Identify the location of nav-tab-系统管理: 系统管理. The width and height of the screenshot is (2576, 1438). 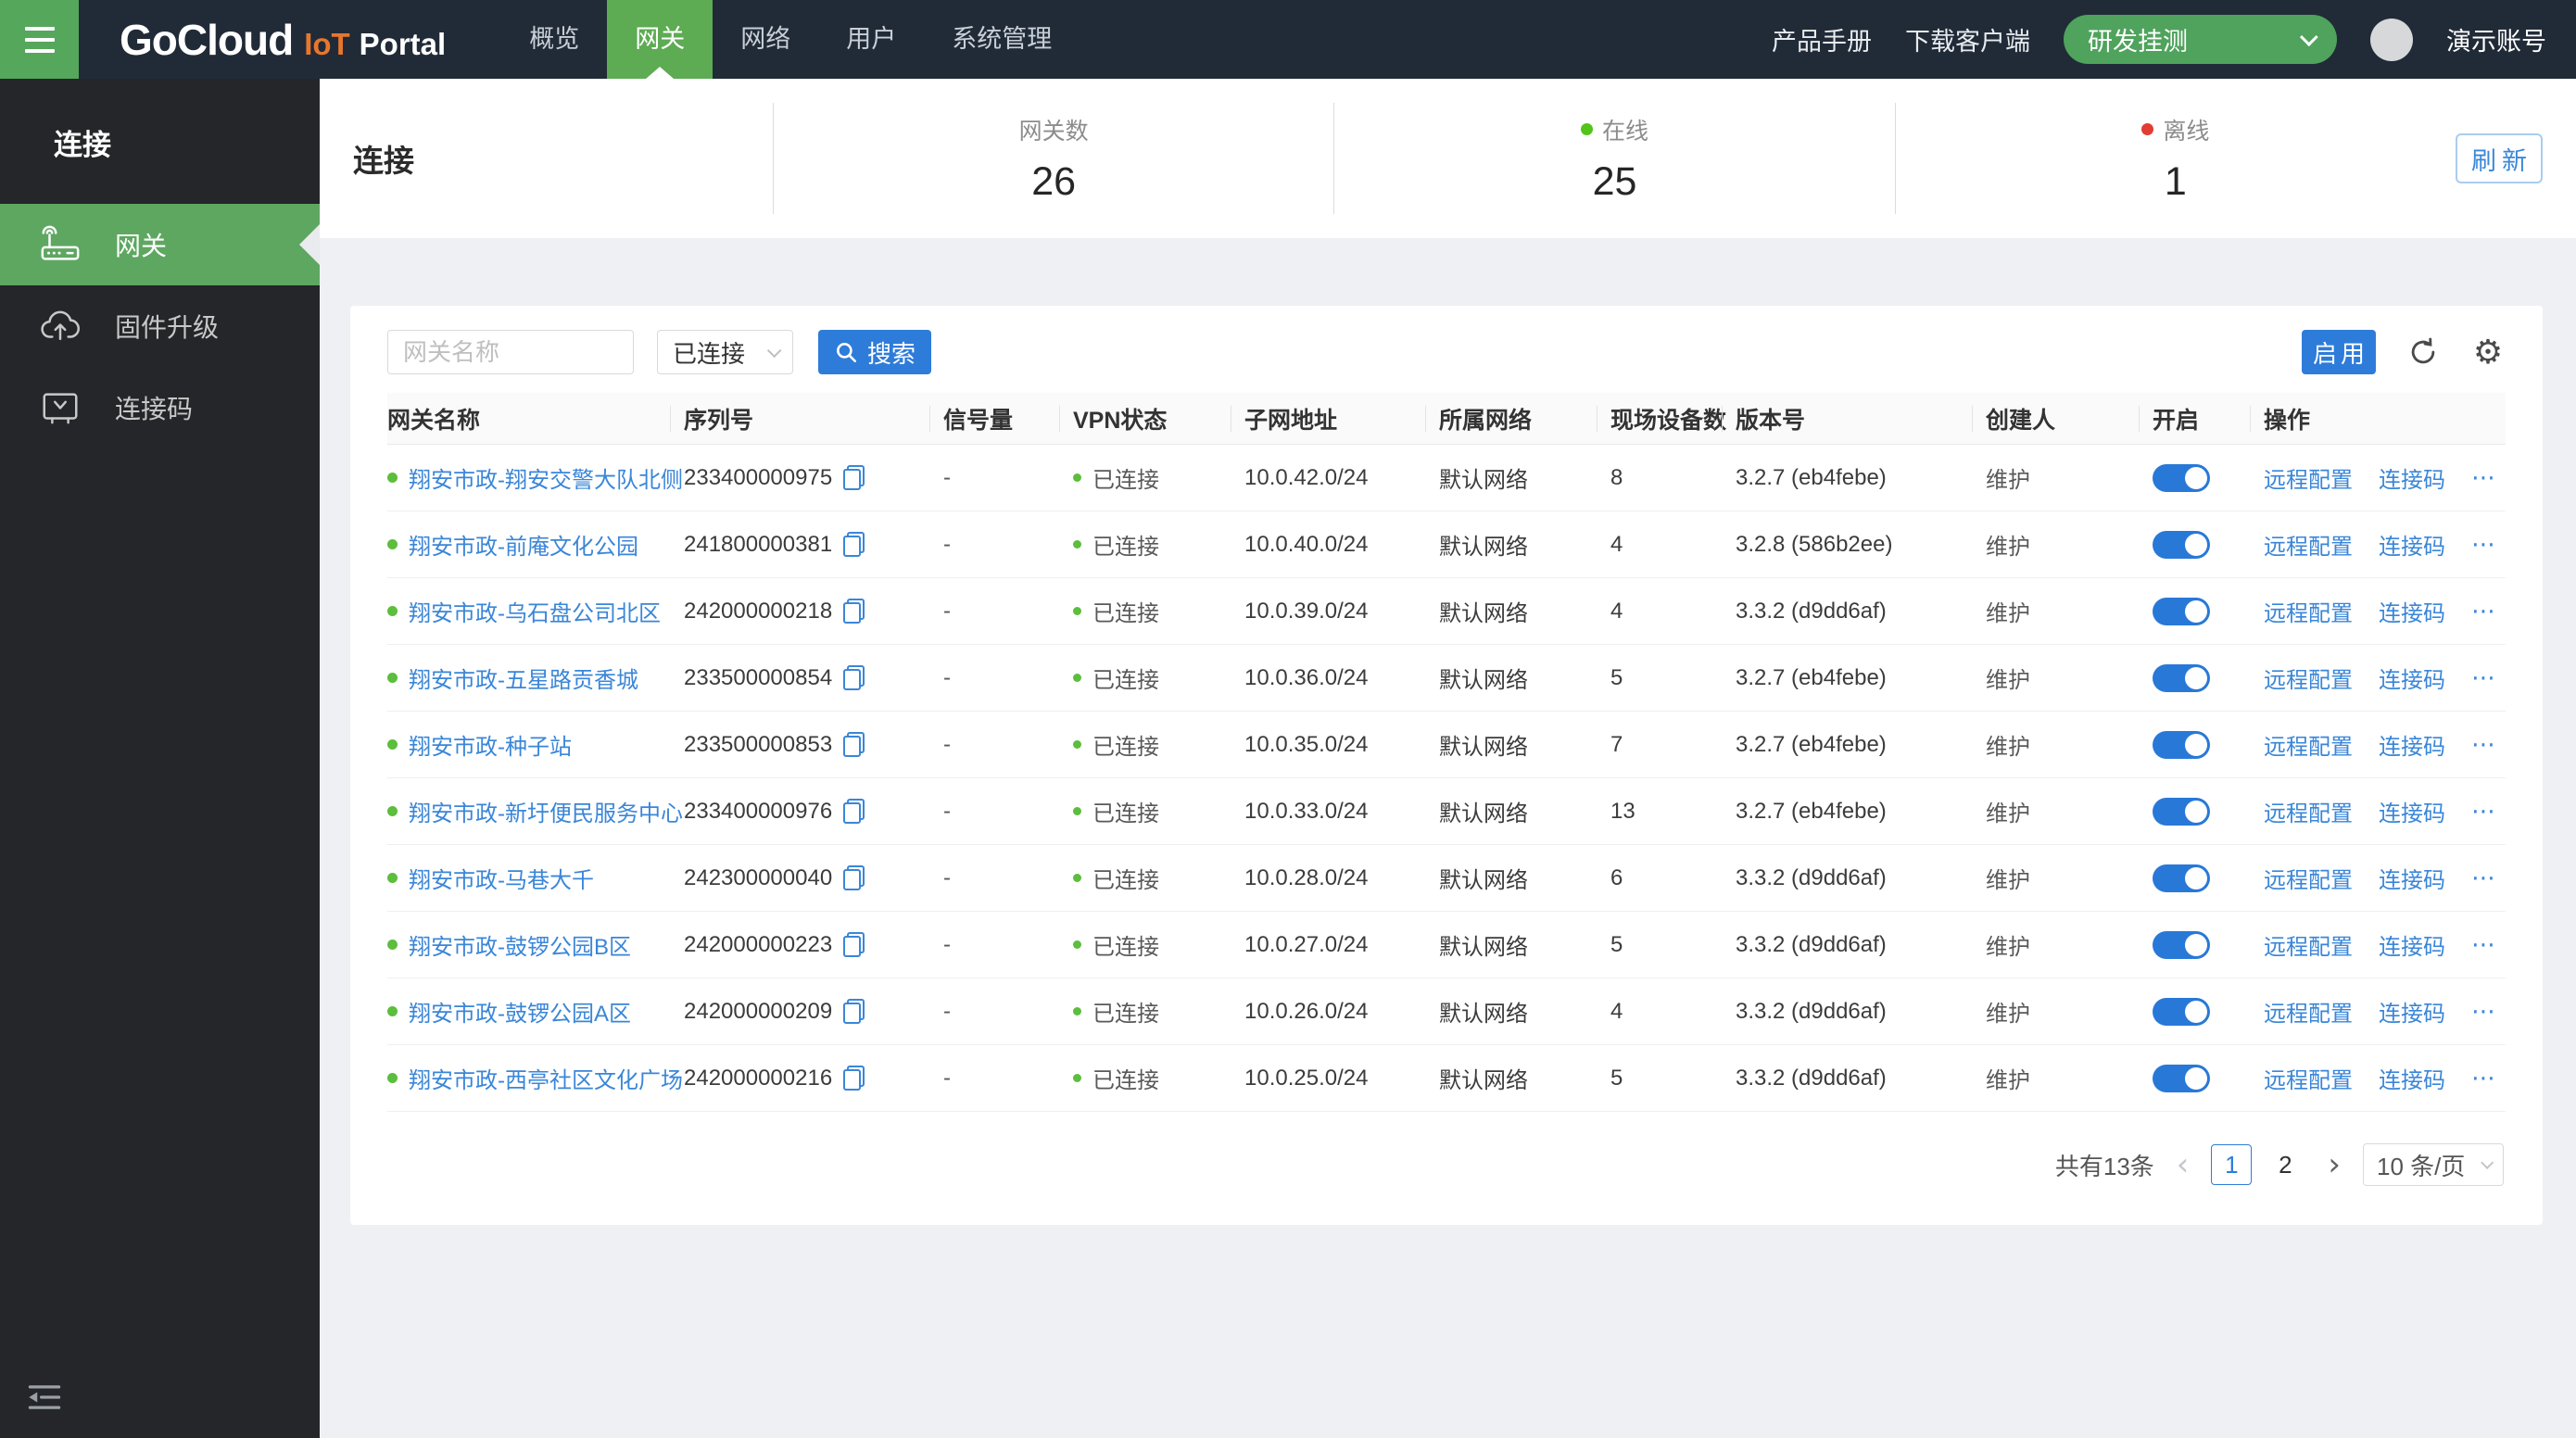
(1002, 39).